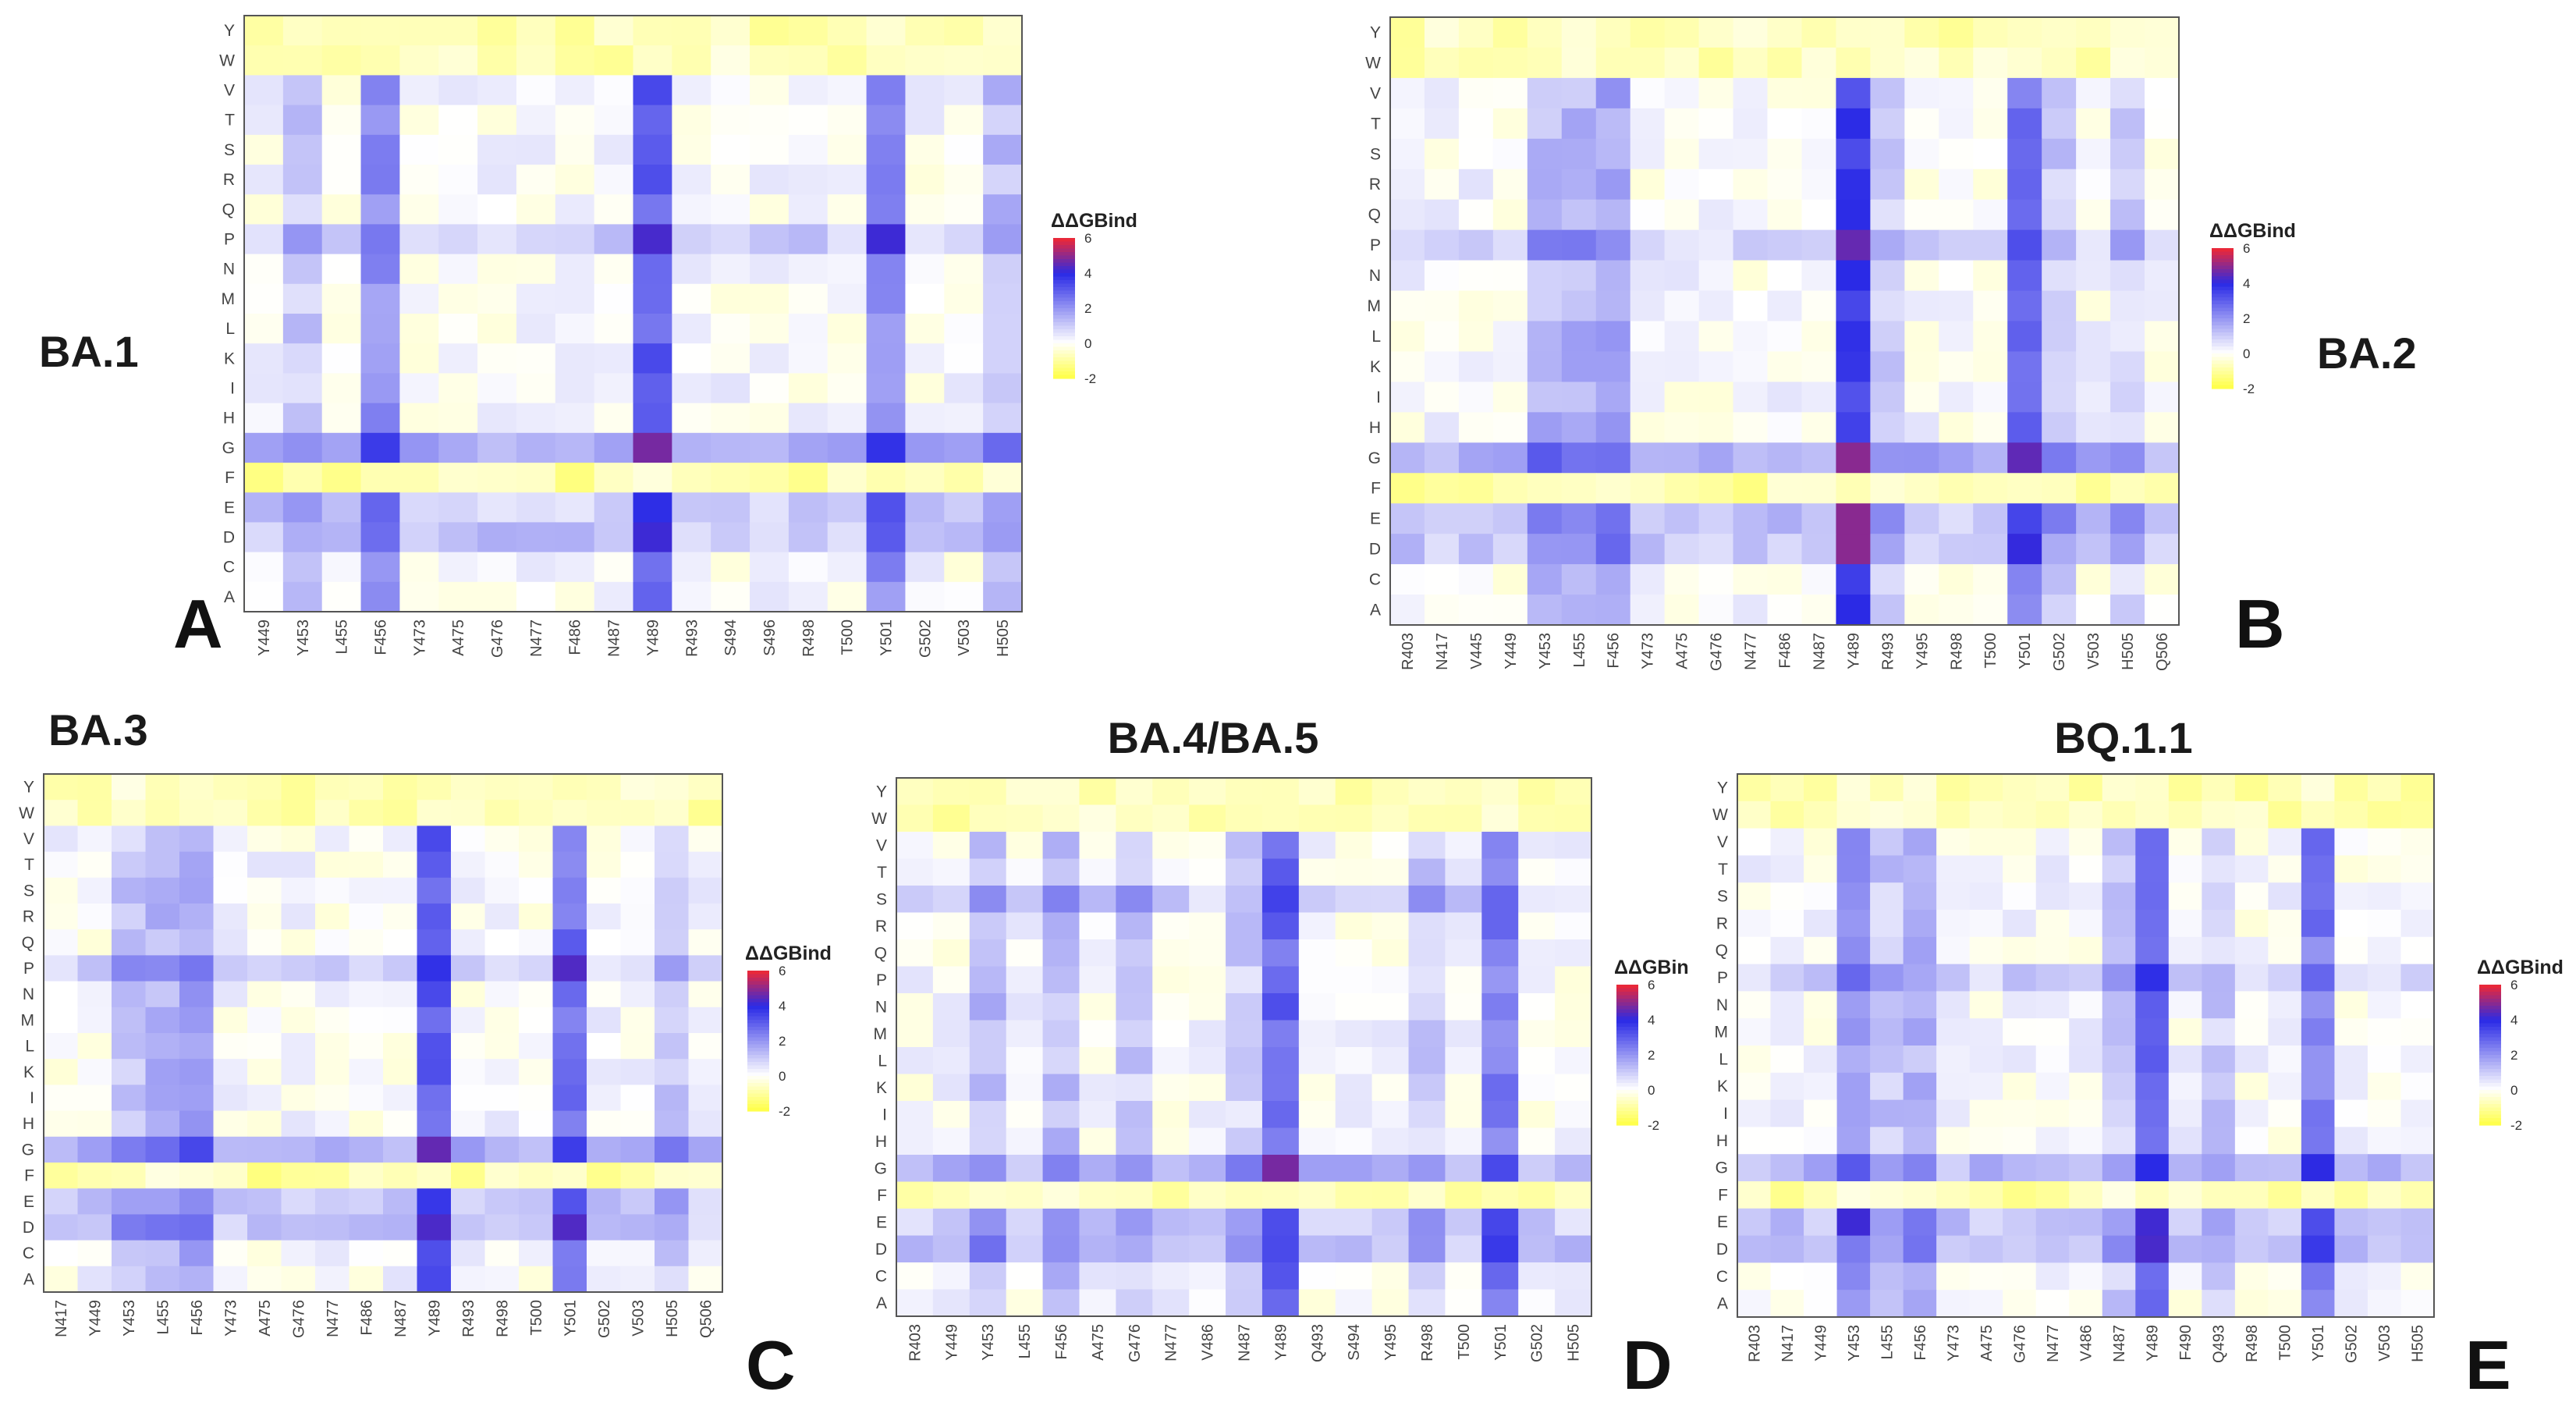 Image resolution: width=2576 pixels, height=1413 pixels. What do you see at coordinates (1722, 788) in the screenshot?
I see `y-tick-label: Y` at bounding box center [1722, 788].